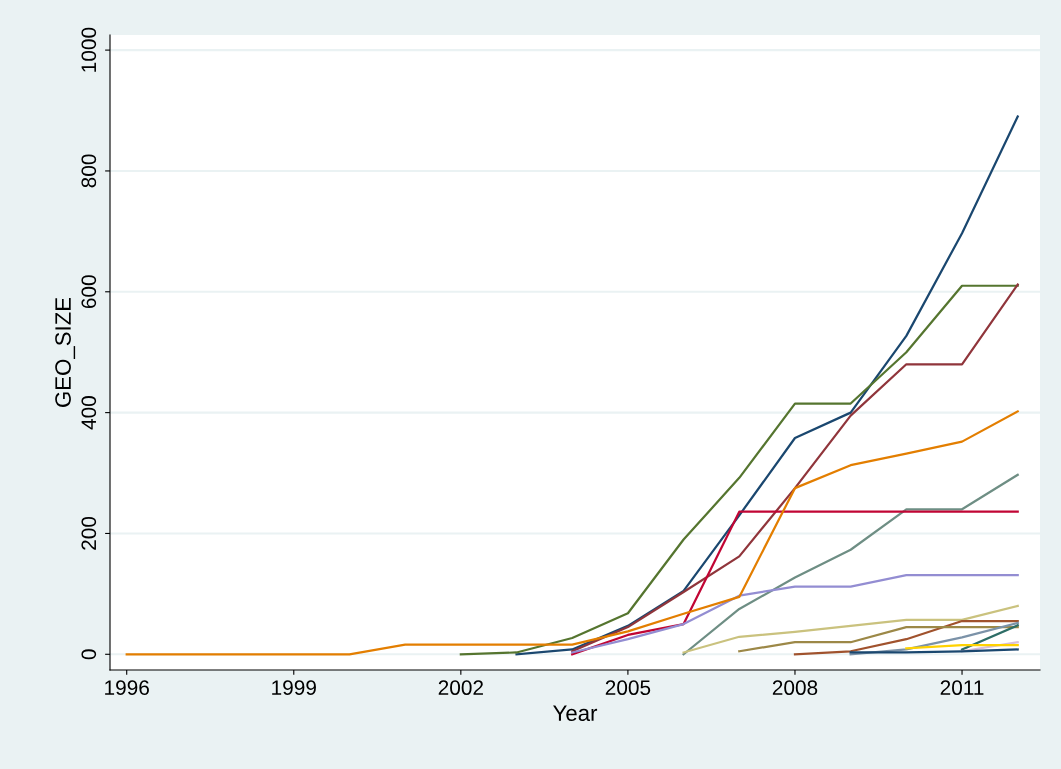 This screenshot has height=769, width=1061. Describe the element at coordinates (89, 292) in the screenshot. I see `y-tick-label: 600` at that location.